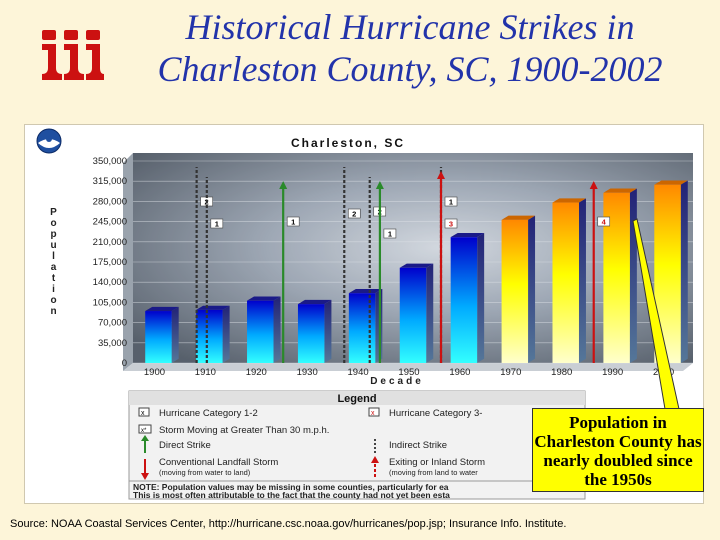 This screenshot has width=720, height=540. Describe the element at coordinates (410, 69) in the screenshot. I see `title-line-2: Charleston County, SC, 1900-2002` at that location.